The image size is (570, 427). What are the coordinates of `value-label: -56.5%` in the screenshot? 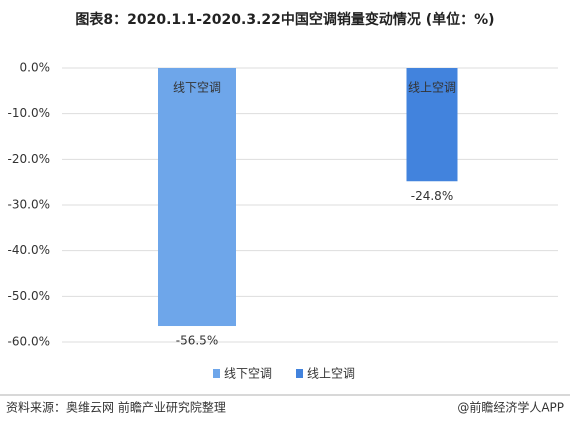 It's located at (197, 341).